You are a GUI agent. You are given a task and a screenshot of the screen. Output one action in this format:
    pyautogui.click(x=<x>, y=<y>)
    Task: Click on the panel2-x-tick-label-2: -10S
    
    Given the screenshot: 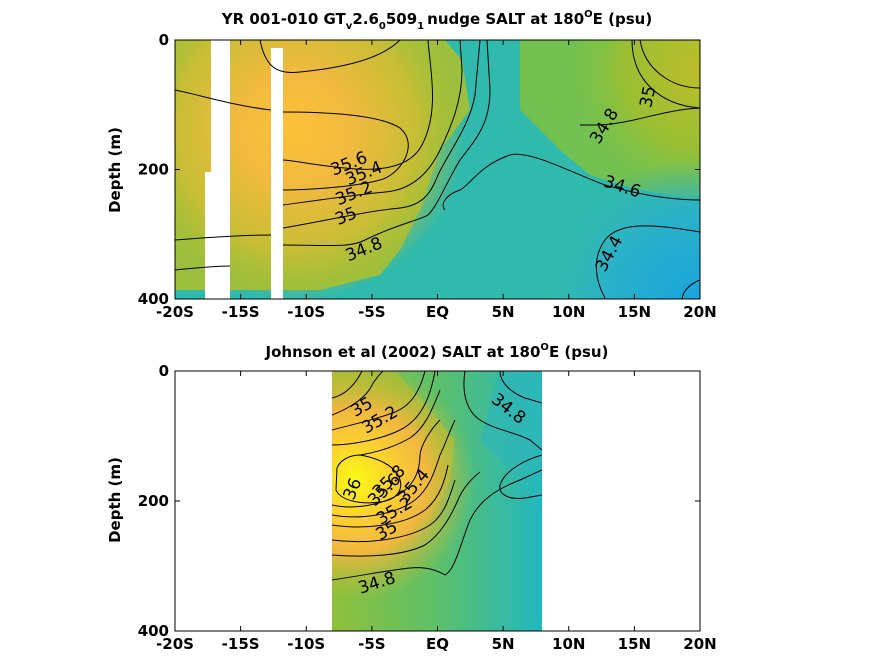 What is the action you would take?
    pyautogui.click(x=306, y=644)
    